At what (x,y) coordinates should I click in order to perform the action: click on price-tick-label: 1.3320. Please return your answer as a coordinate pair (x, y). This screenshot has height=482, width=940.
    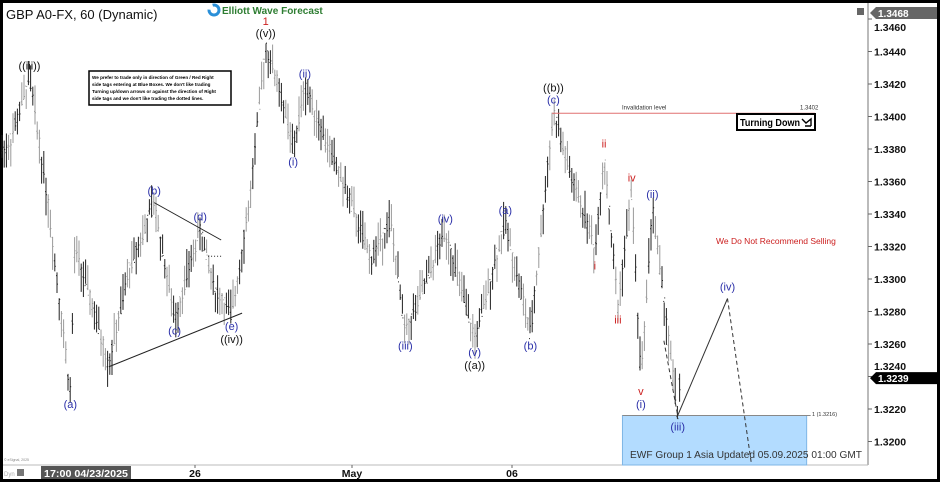
    Looking at the image, I should click on (890, 248).